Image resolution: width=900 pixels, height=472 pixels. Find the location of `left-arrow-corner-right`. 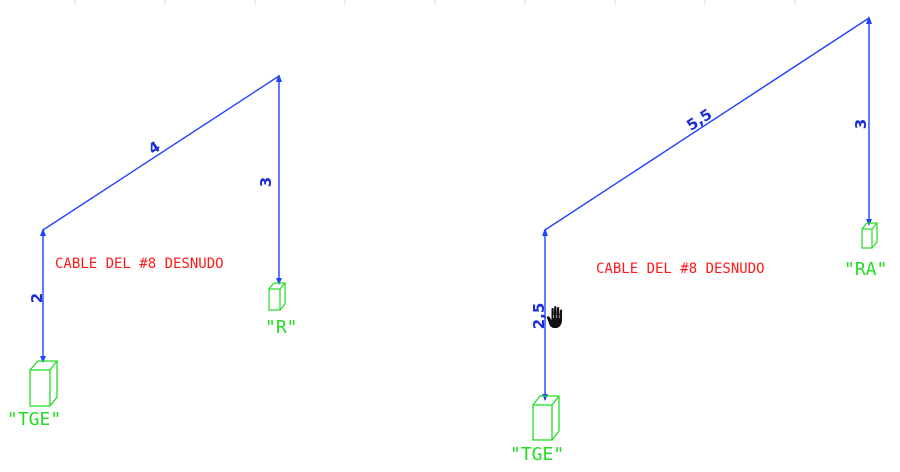

left-arrow-corner-right is located at coordinates (279, 78).